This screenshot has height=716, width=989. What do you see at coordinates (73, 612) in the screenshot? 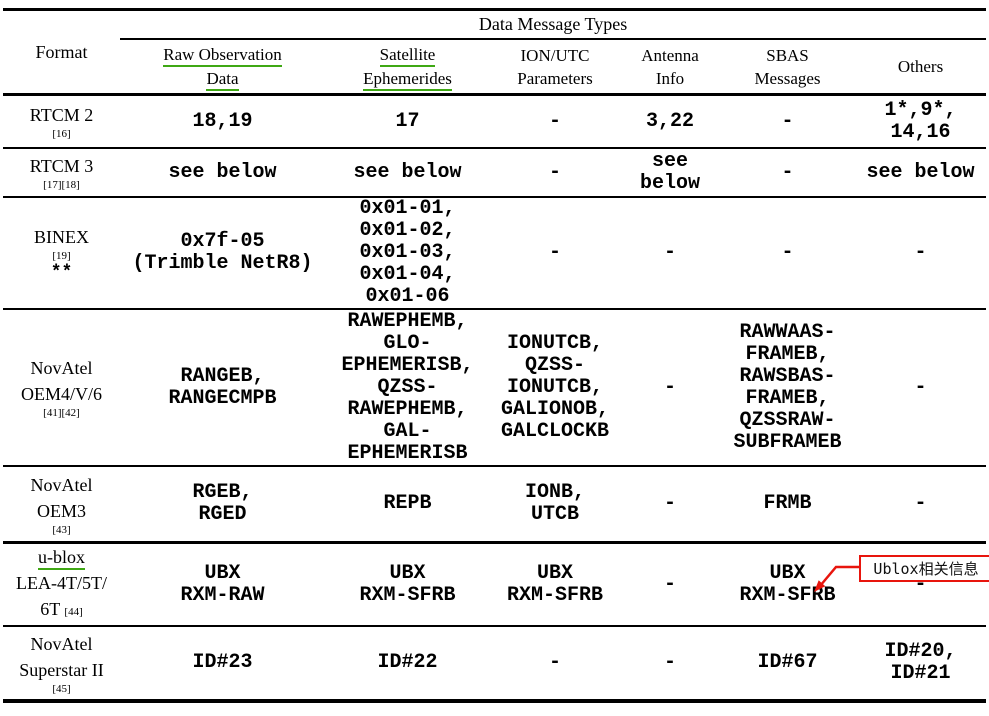
I see `format-reference: [44]` at bounding box center [73, 612].